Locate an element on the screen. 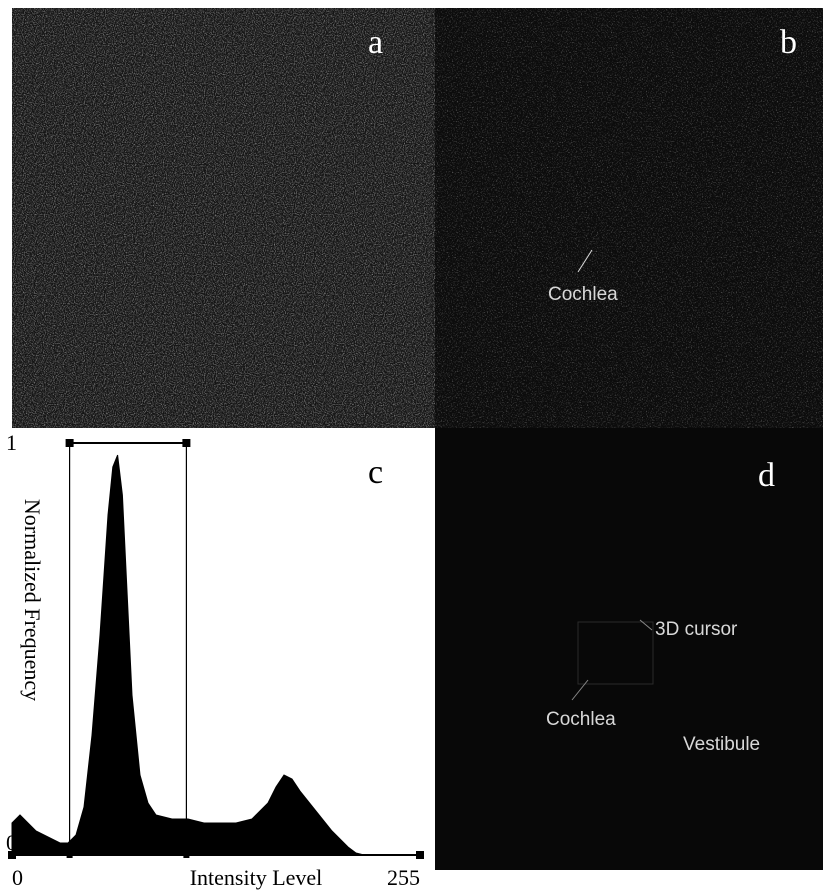 The height and width of the screenshot is (890, 823). x-tick-label: 0 is located at coordinates (17, 877).